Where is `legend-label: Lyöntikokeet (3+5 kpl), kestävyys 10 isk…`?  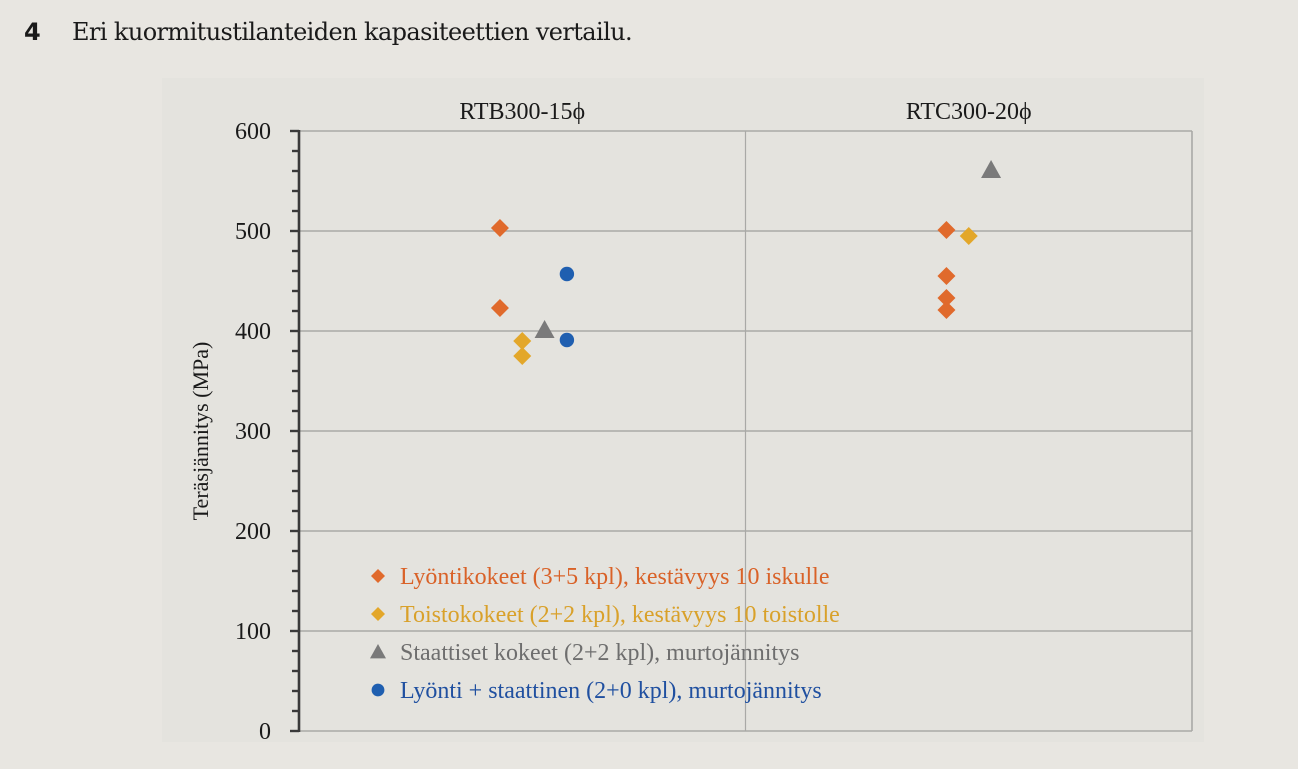
legend-label: Lyöntikokeet (3+5 kpl), kestävyys 10 isk… is located at coordinates (614, 577).